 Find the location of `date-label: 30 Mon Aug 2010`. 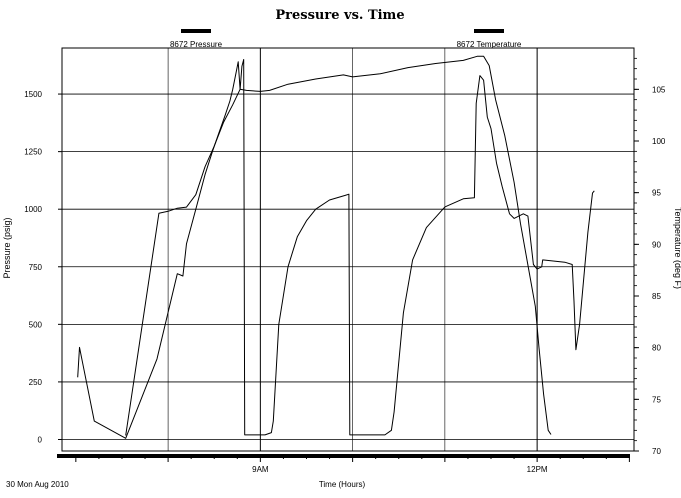

date-label: 30 Mon Aug 2010 is located at coordinates (37, 484).